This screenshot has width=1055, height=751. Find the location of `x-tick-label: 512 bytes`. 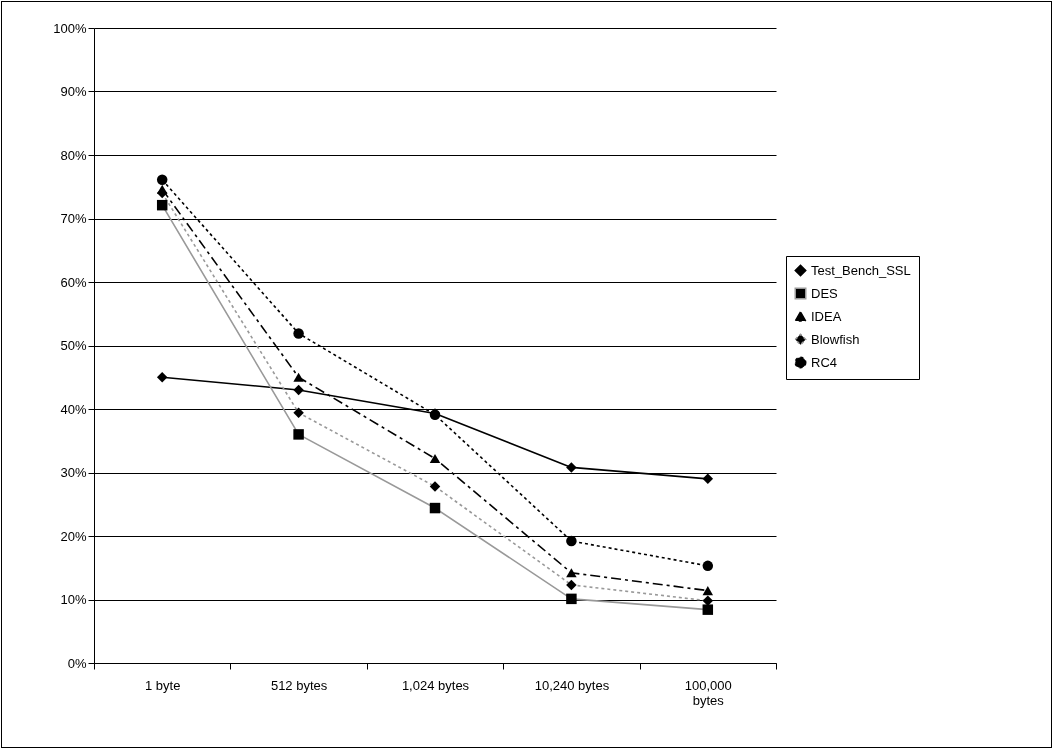

x-tick-label: 512 bytes is located at coordinates (299, 685).